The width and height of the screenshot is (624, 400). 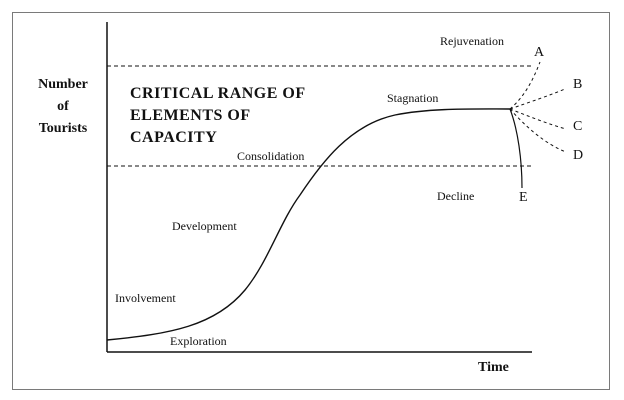 What do you see at coordinates (578, 155) in the screenshot?
I see `branch-label-d: D` at bounding box center [578, 155].